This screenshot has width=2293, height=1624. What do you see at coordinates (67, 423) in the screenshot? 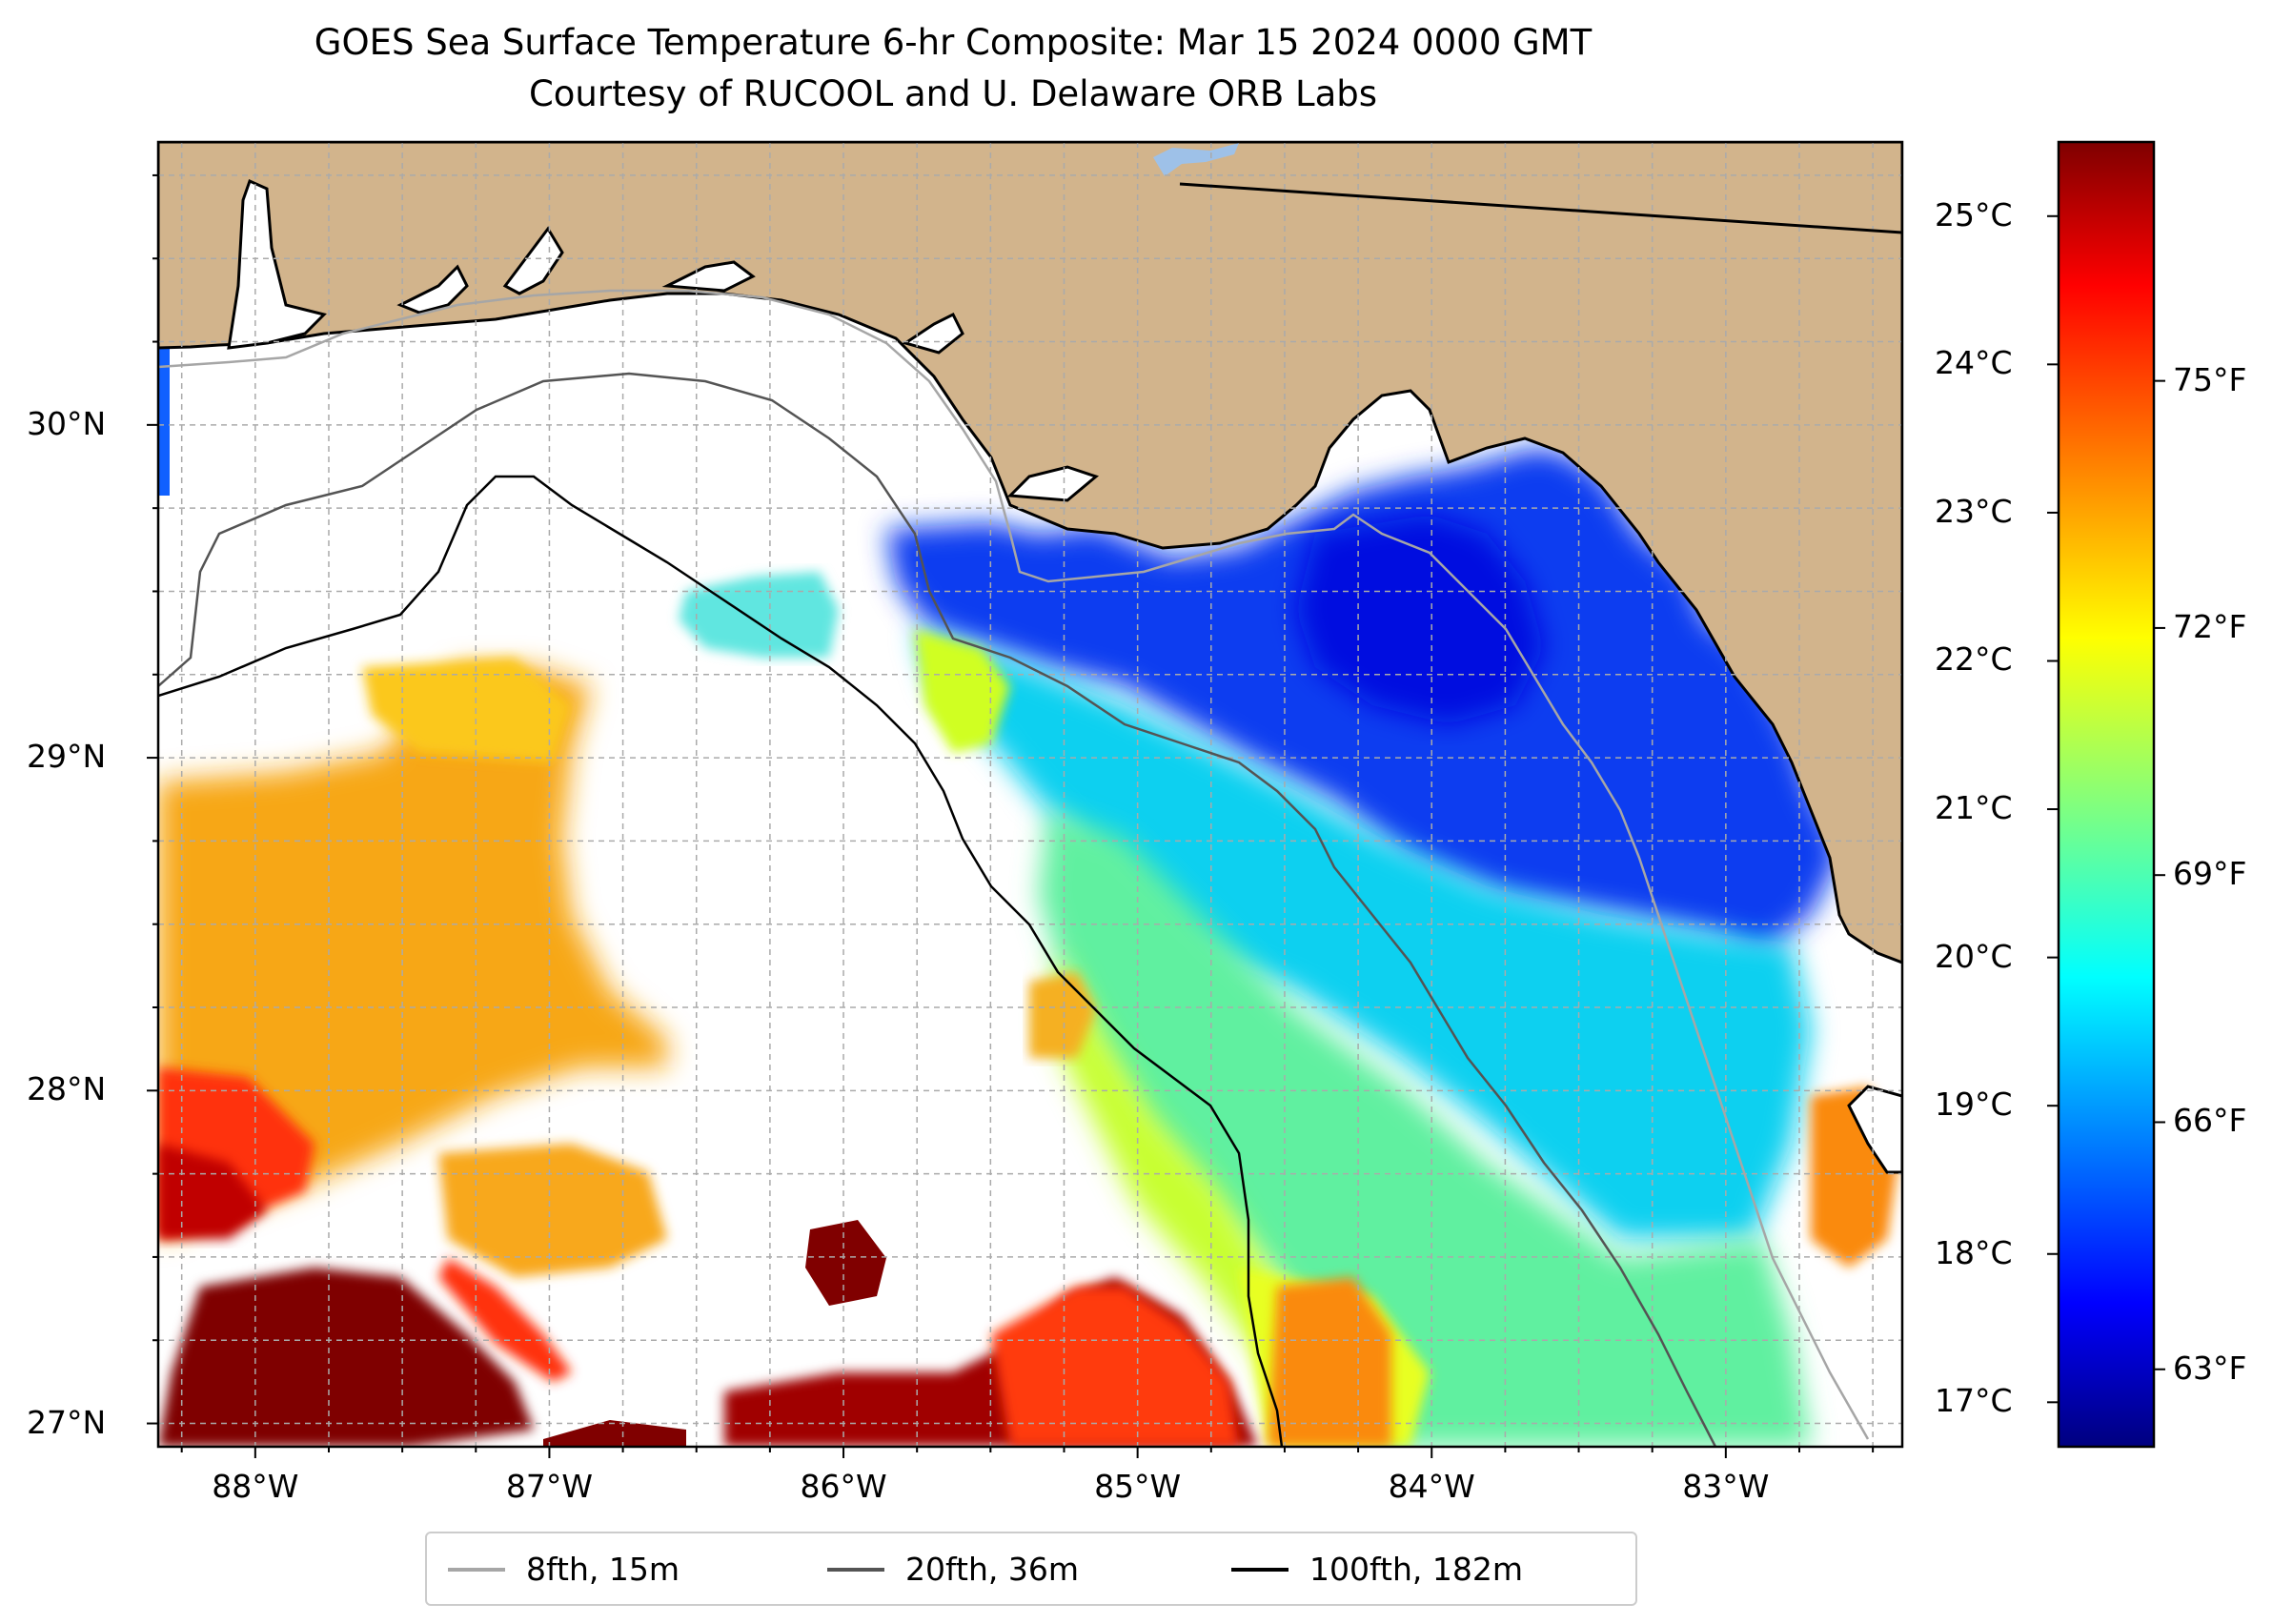
I see `lat-tick-label: 30°N` at bounding box center [67, 423].